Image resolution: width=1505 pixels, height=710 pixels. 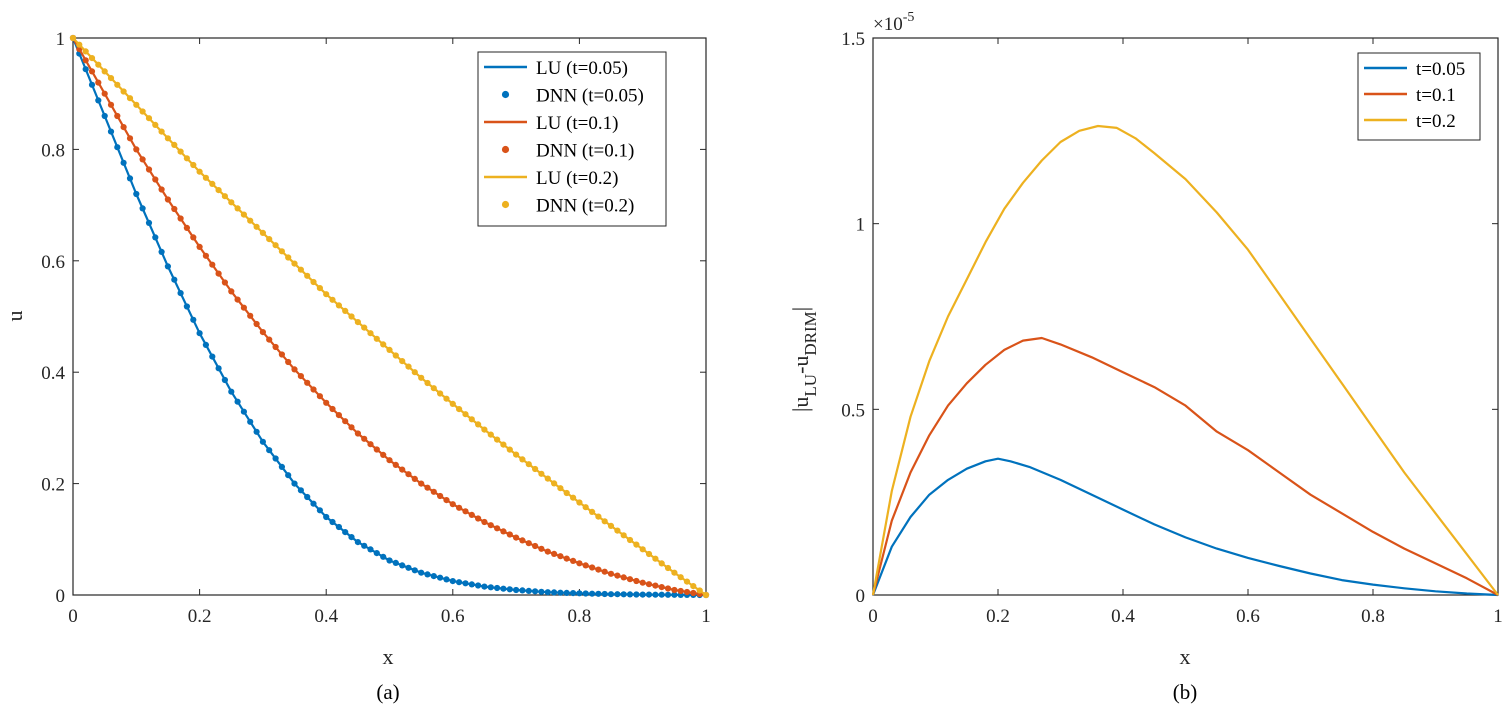 I want to click on y-tick-label: 0.6, so click(x=53, y=262).